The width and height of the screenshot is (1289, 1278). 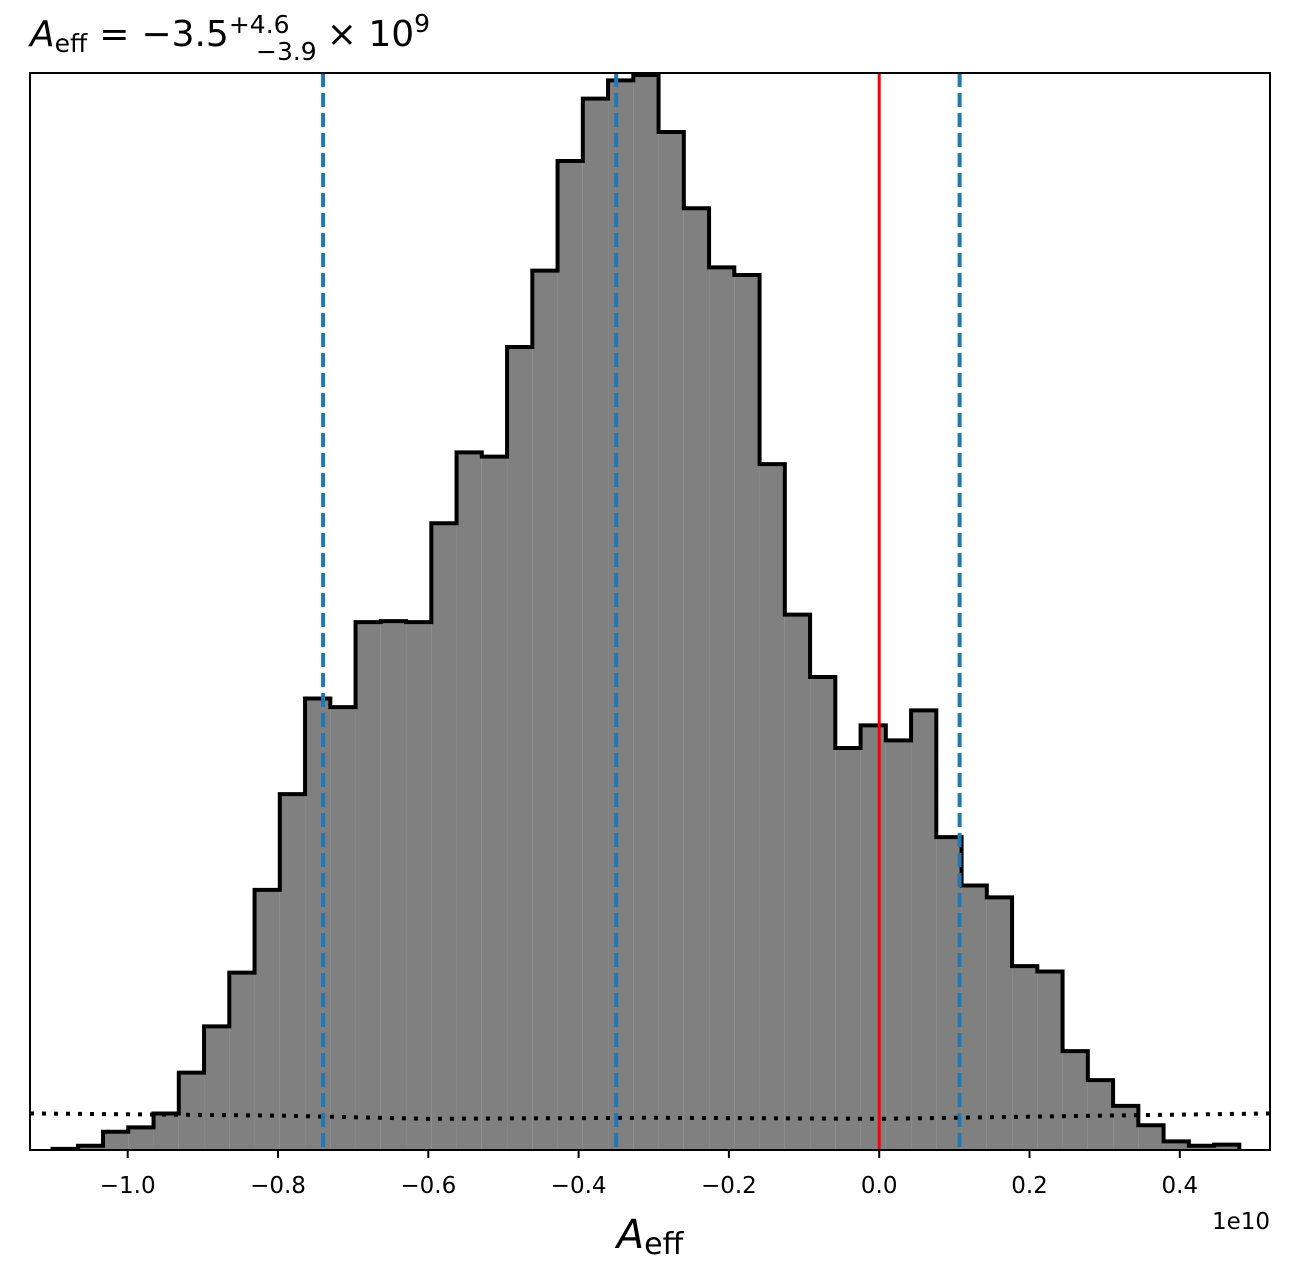 I want to click on x-tick-label: 0.4, so click(x=1180, y=1186).